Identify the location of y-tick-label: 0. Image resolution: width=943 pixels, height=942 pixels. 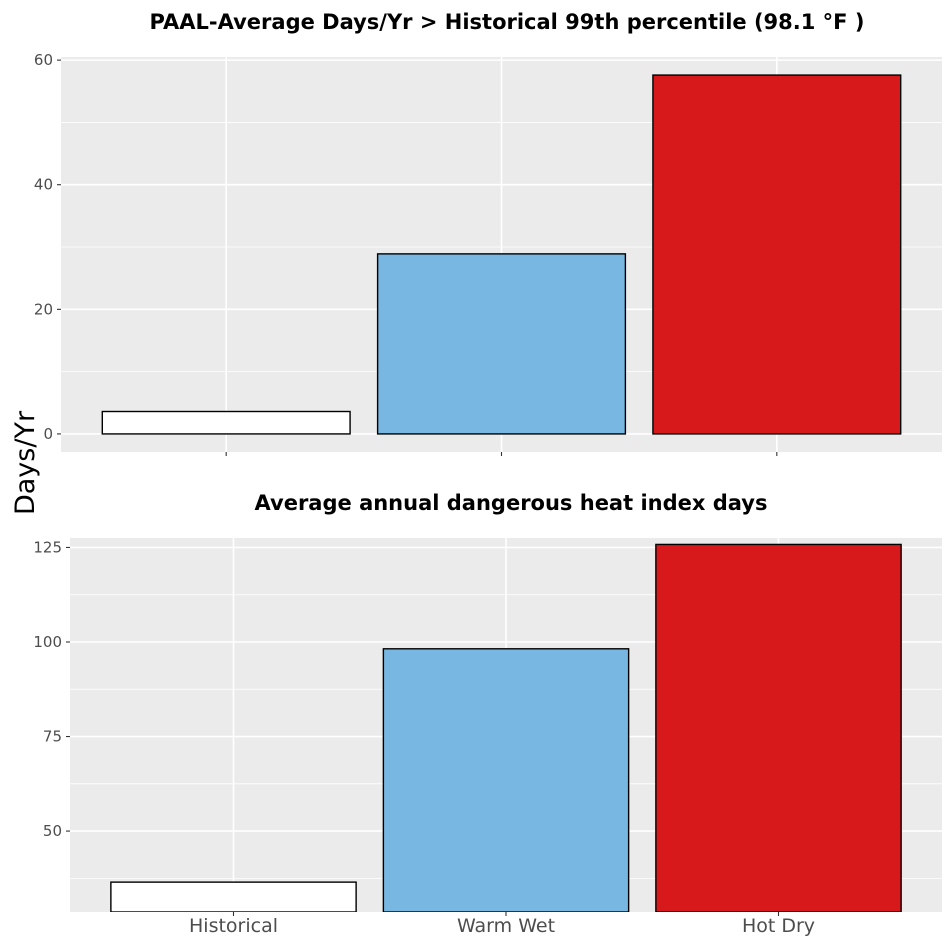
(48, 434).